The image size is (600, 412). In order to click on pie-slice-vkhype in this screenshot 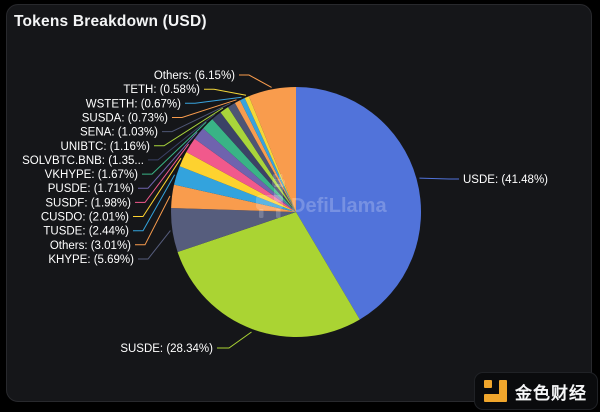, I will do `click(249, 165)`.